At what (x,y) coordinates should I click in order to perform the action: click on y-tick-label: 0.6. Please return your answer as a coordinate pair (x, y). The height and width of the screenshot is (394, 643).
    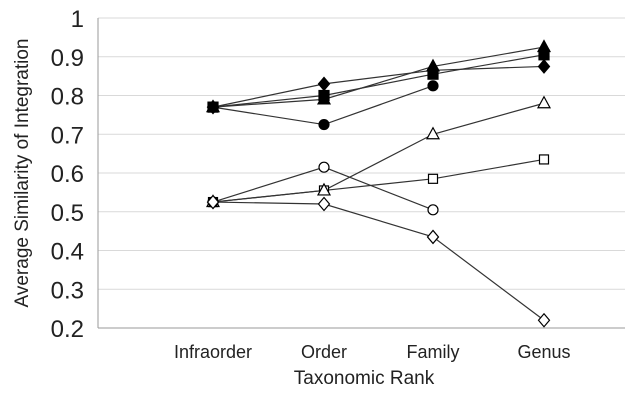
    Looking at the image, I should click on (67, 174).